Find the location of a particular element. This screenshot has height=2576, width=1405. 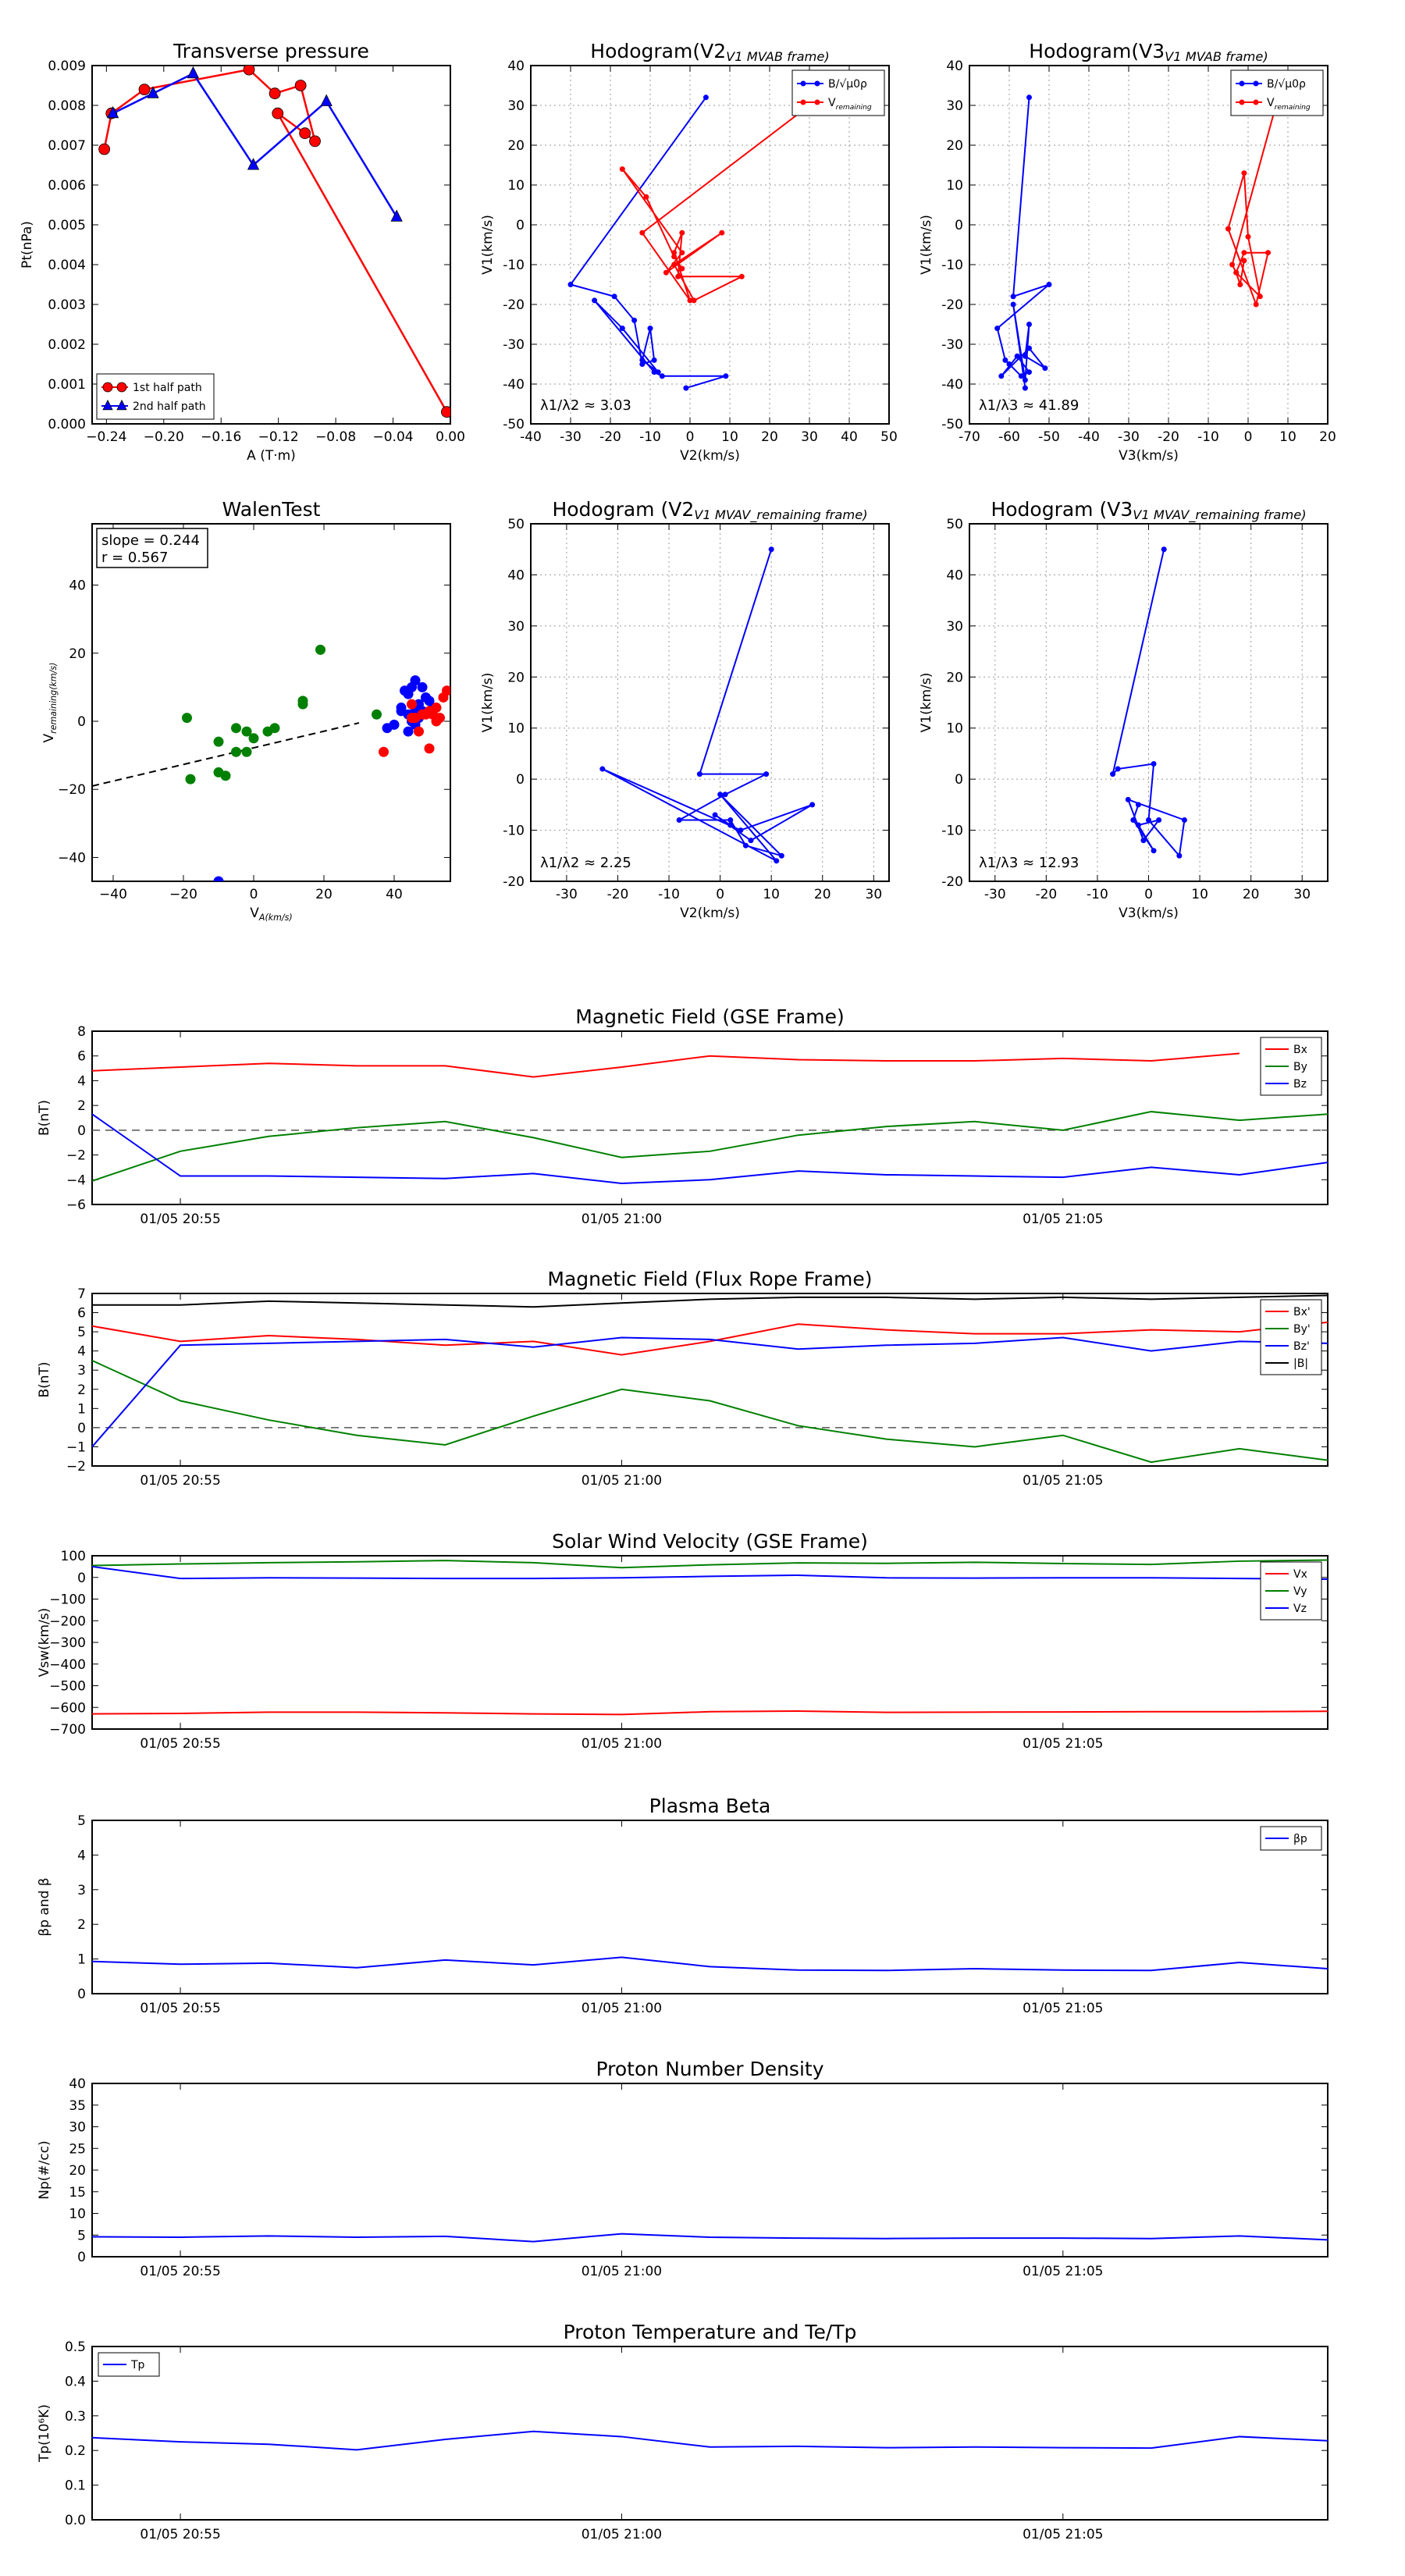

y-tick-label: −20 is located at coordinates (72, 790).